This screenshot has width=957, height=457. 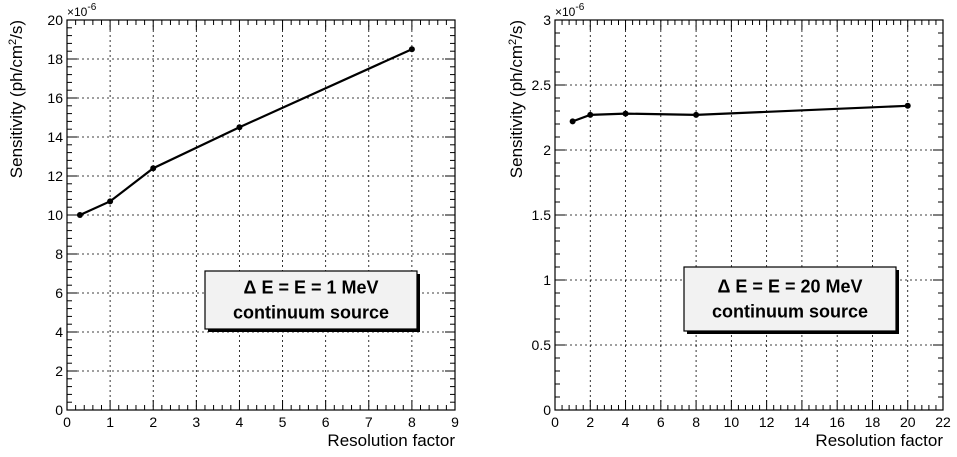 I want to click on x-tick-label: 14, so click(x=802, y=422).